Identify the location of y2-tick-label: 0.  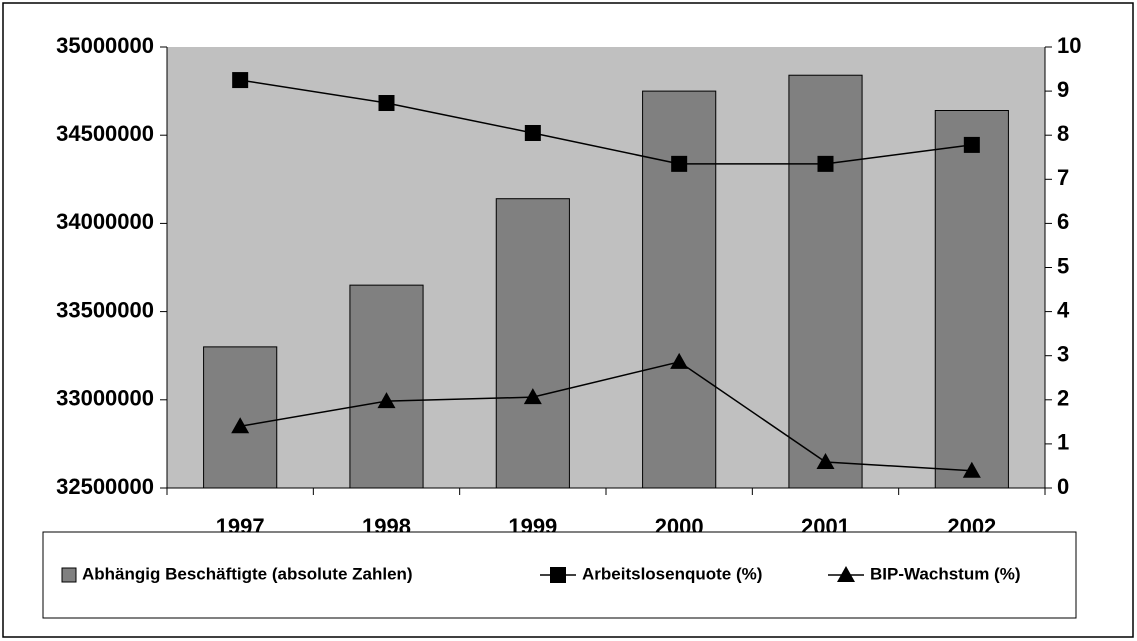
(1063, 486).